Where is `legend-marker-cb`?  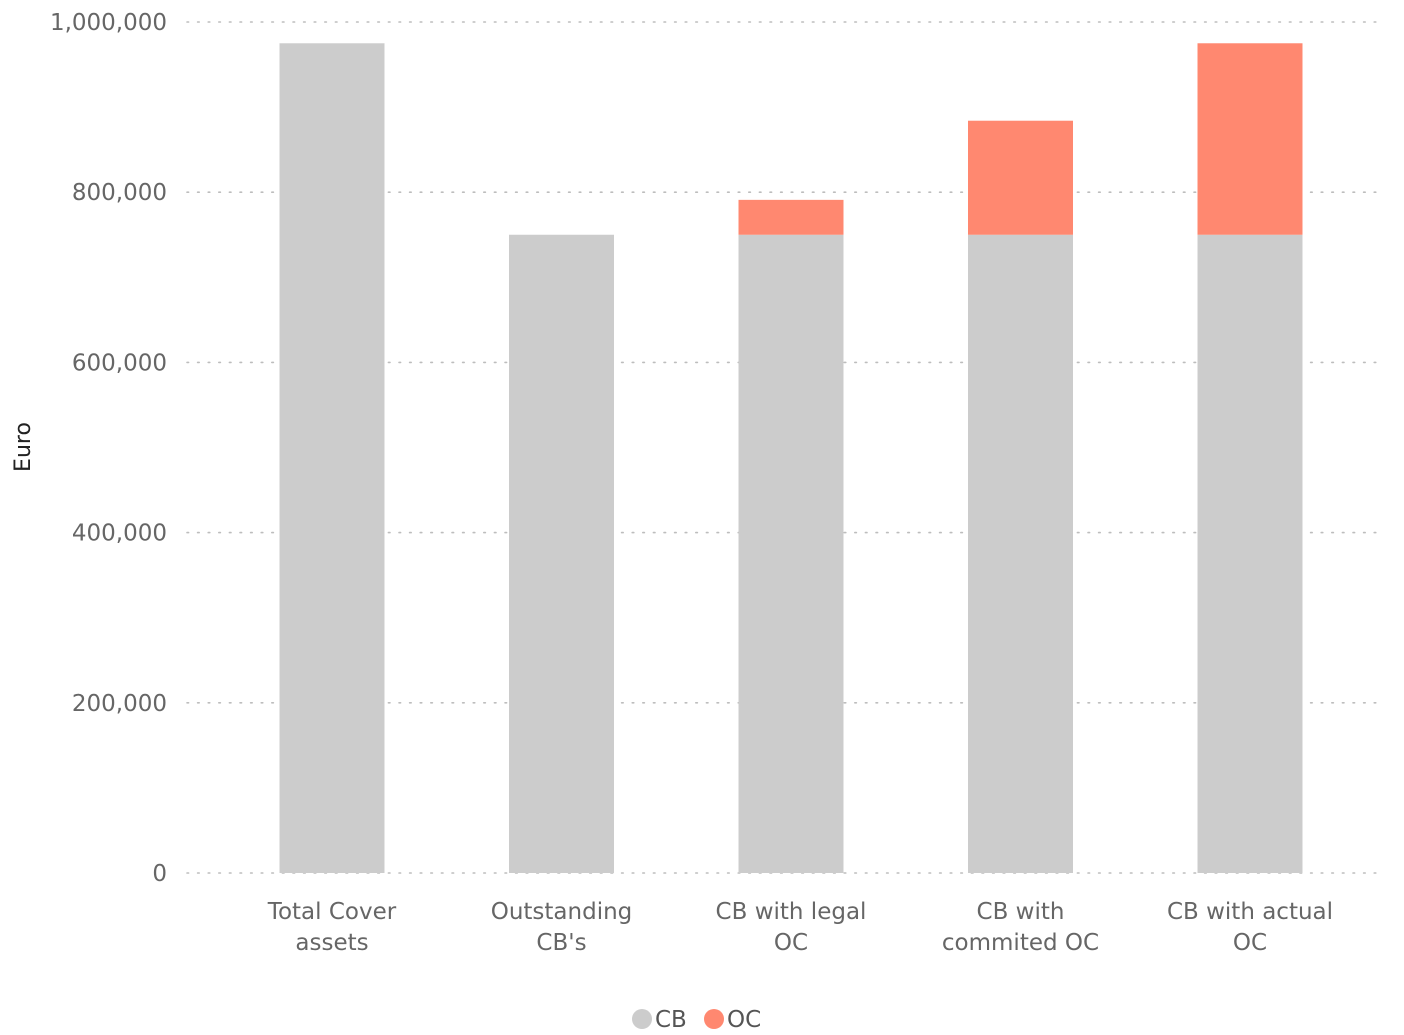
legend-marker-cb is located at coordinates (642, 1019).